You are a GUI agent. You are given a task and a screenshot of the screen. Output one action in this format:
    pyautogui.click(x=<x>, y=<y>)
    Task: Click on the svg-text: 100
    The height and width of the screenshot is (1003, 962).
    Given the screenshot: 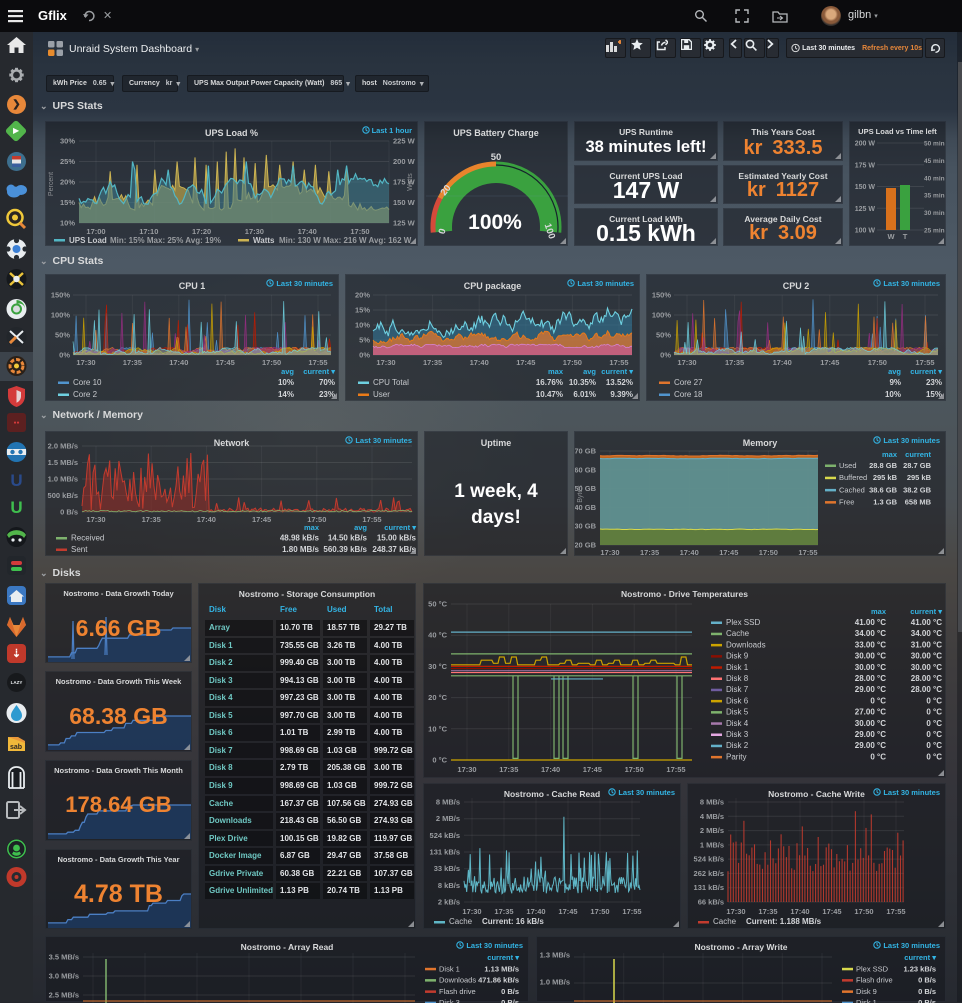 What is the action you would take?
    pyautogui.click(x=549, y=231)
    